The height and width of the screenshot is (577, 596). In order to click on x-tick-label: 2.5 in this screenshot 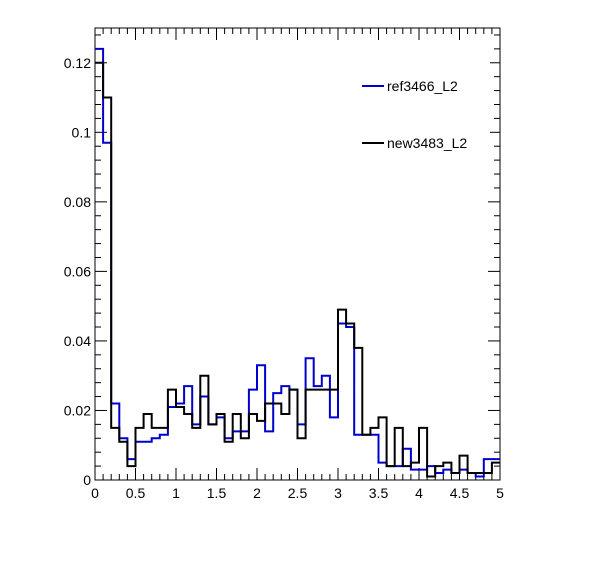, I will do `click(298, 493)`.